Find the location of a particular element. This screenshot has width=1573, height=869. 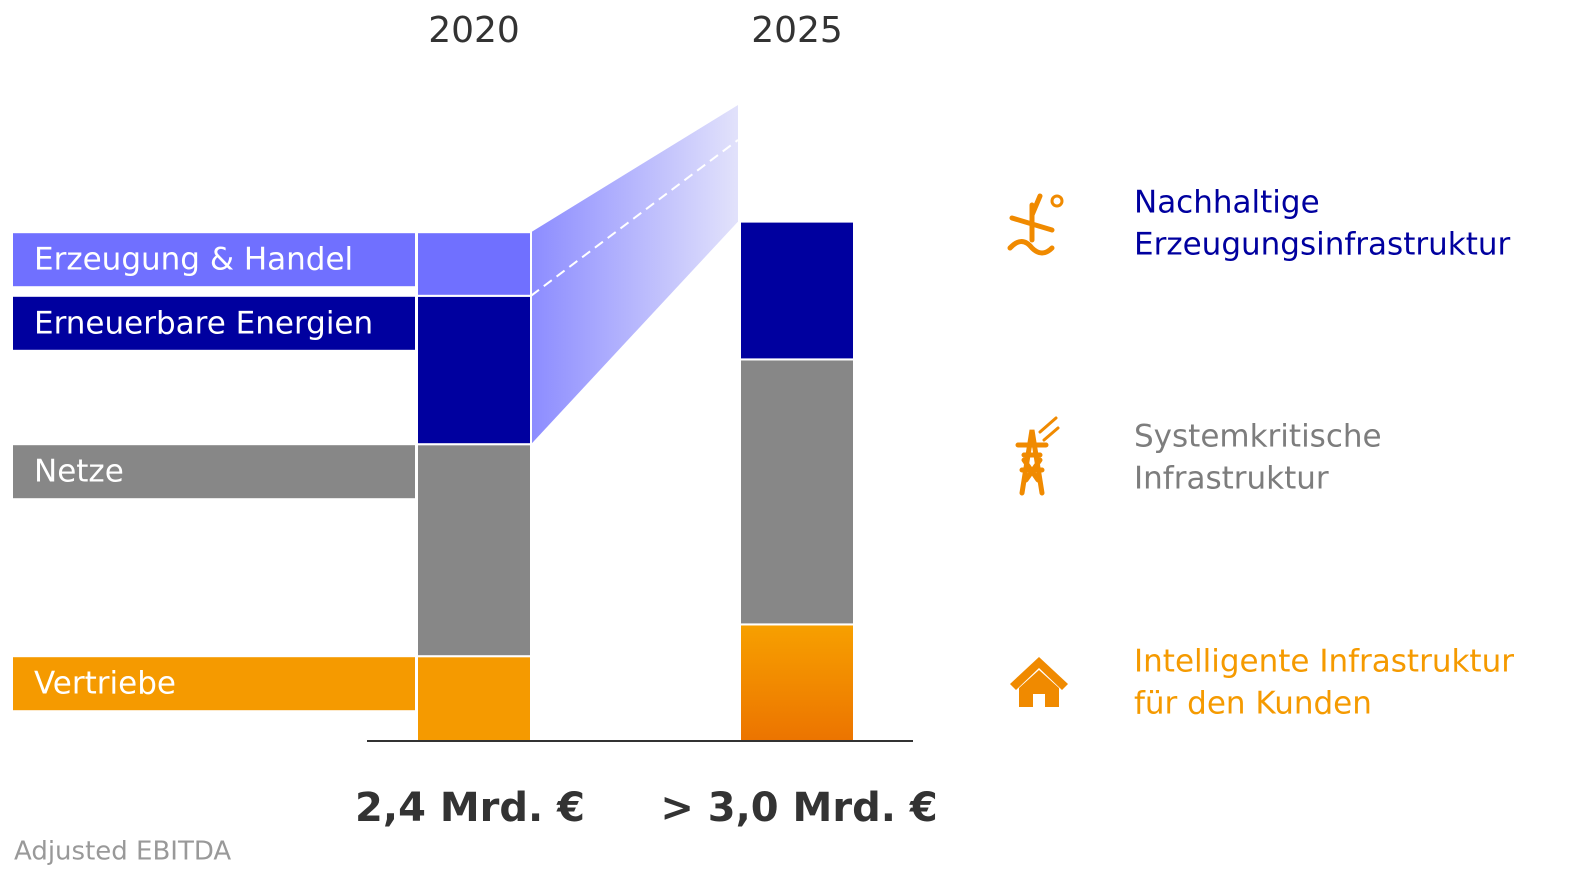

icons is located at coordinates (1037, 450).